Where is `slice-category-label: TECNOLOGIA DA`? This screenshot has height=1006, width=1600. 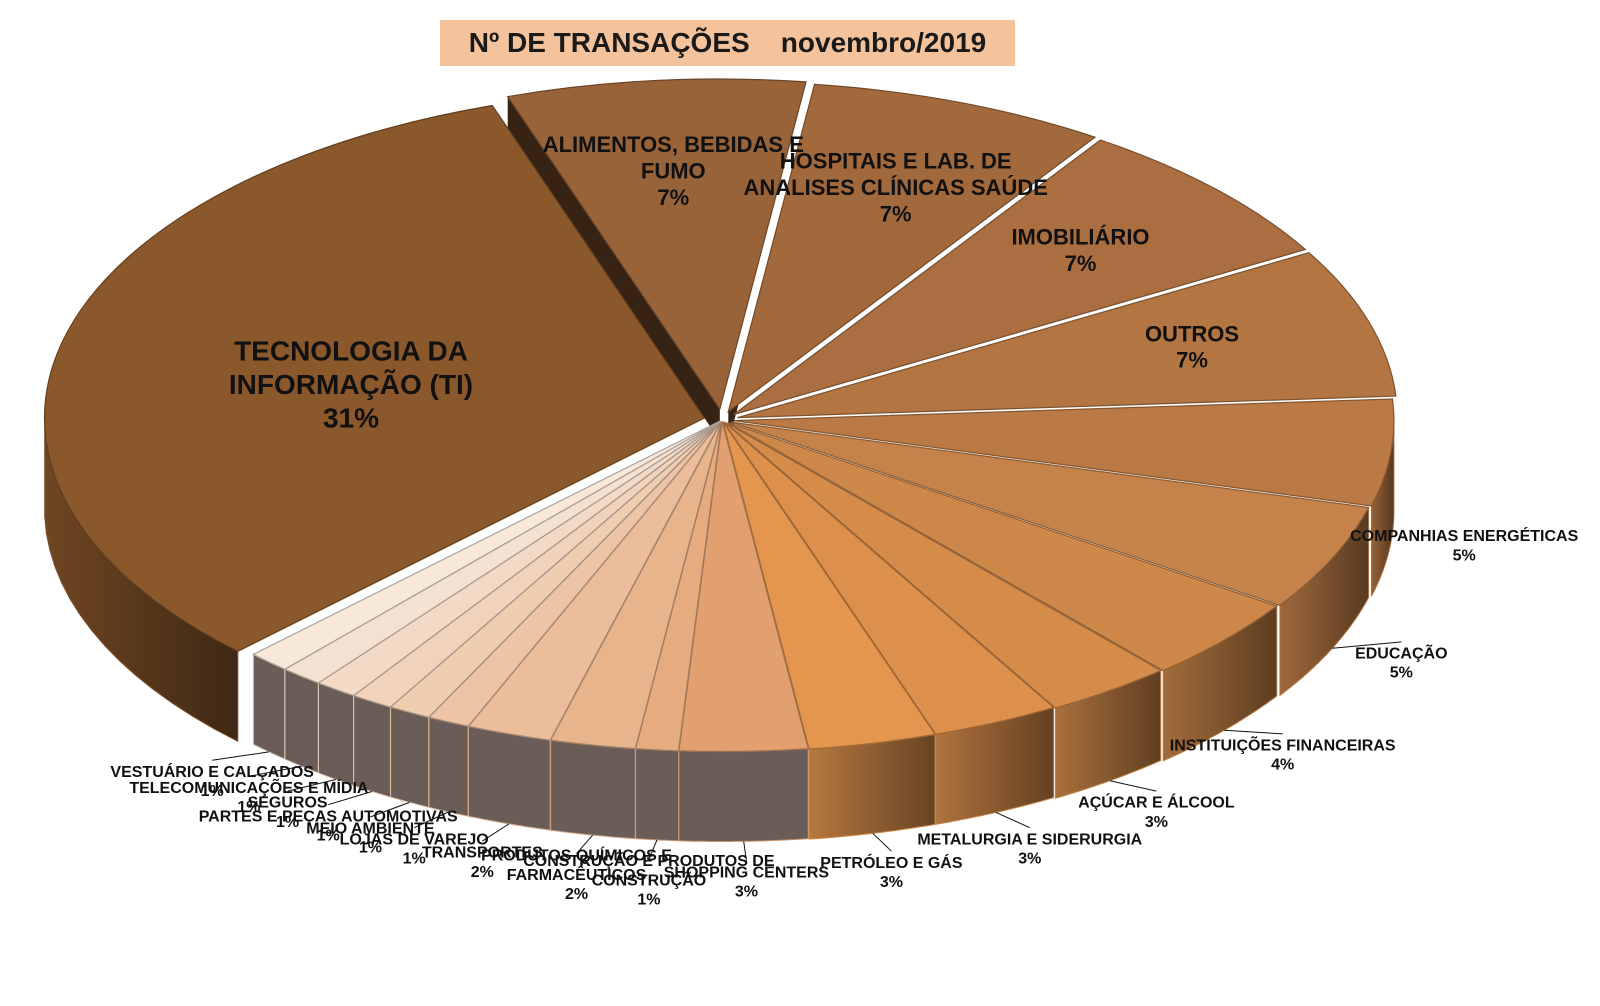 slice-category-label: TECNOLOGIA DA is located at coordinates (351, 350).